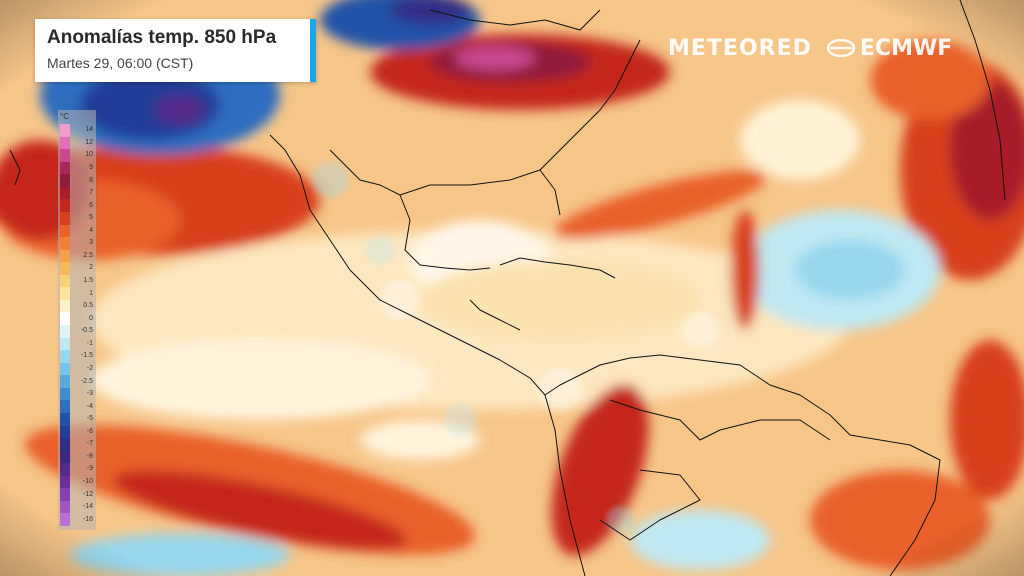  Describe the element at coordinates (89, 394) in the screenshot. I see `legend-tick-label: -3` at that location.